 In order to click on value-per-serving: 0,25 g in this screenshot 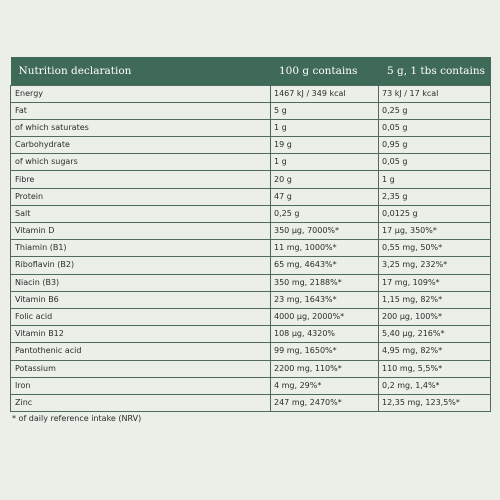, I will do `click(434, 110)`.